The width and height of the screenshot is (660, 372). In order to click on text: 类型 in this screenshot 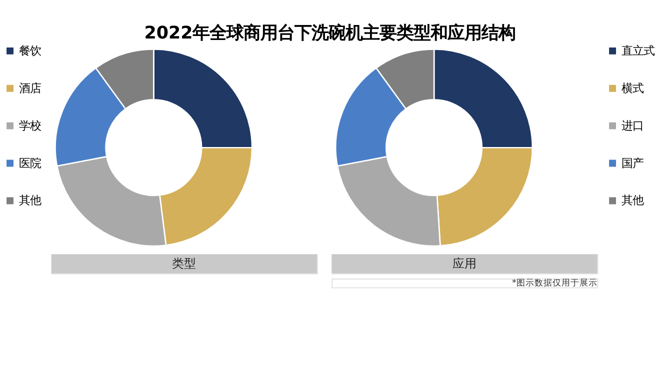, I will do `click(184, 263)`.